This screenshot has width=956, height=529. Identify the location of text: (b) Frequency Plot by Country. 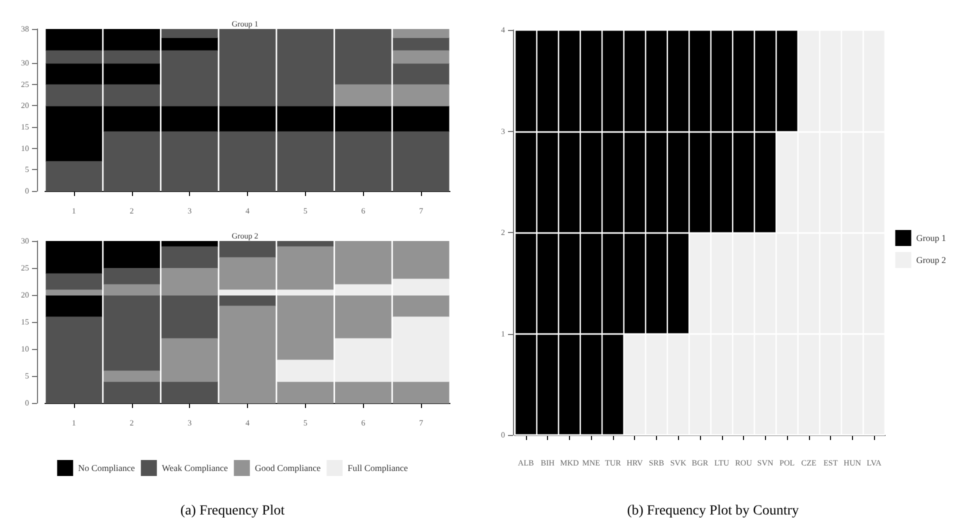
(713, 511).